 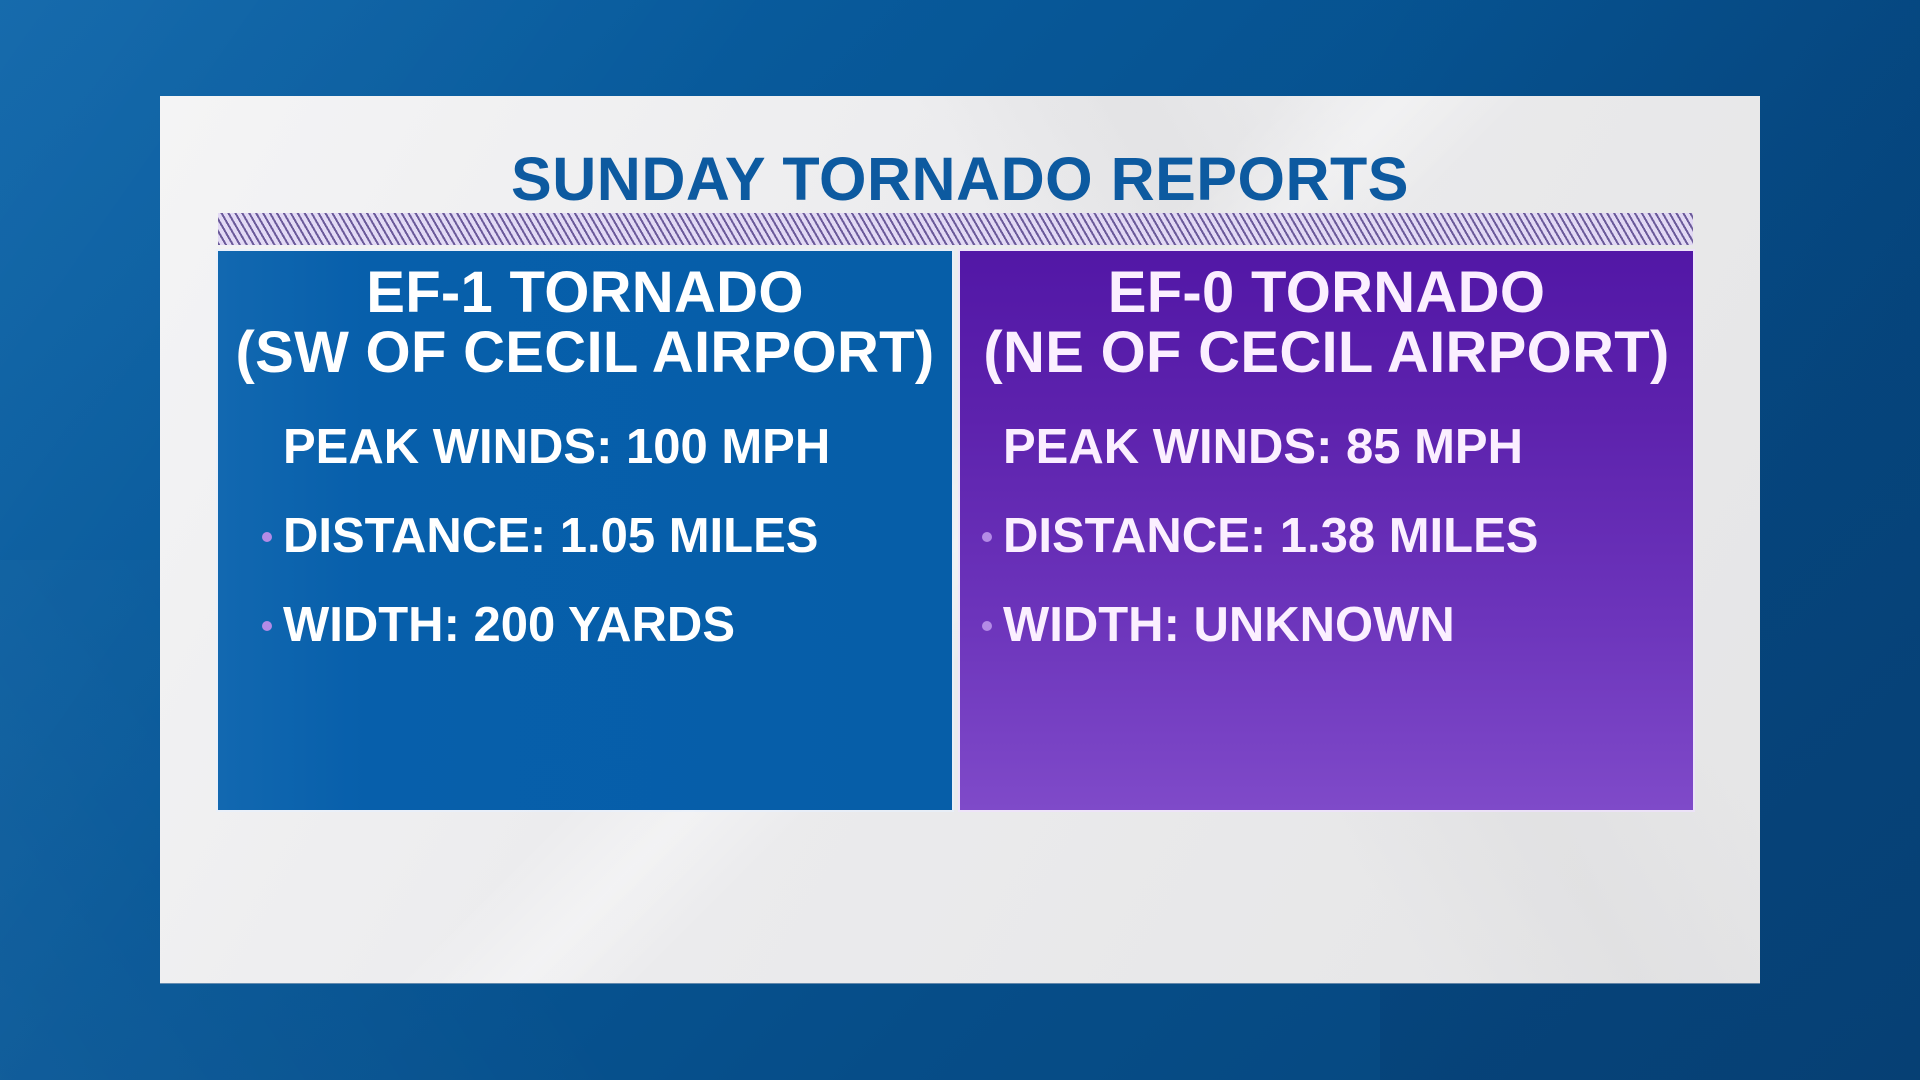 I want to click on stat-text: DISTANCE: 1.05 MILES, so click(x=551, y=536).